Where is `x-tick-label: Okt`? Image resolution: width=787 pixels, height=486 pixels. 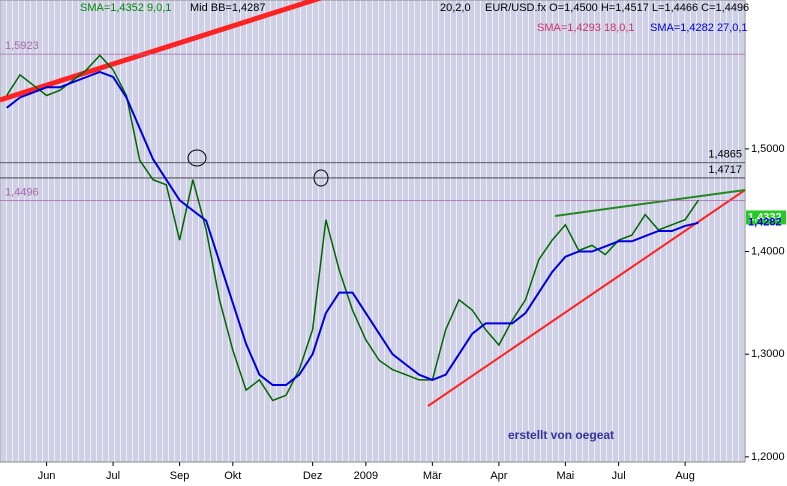
x-tick-label: Okt is located at coordinates (232, 476).